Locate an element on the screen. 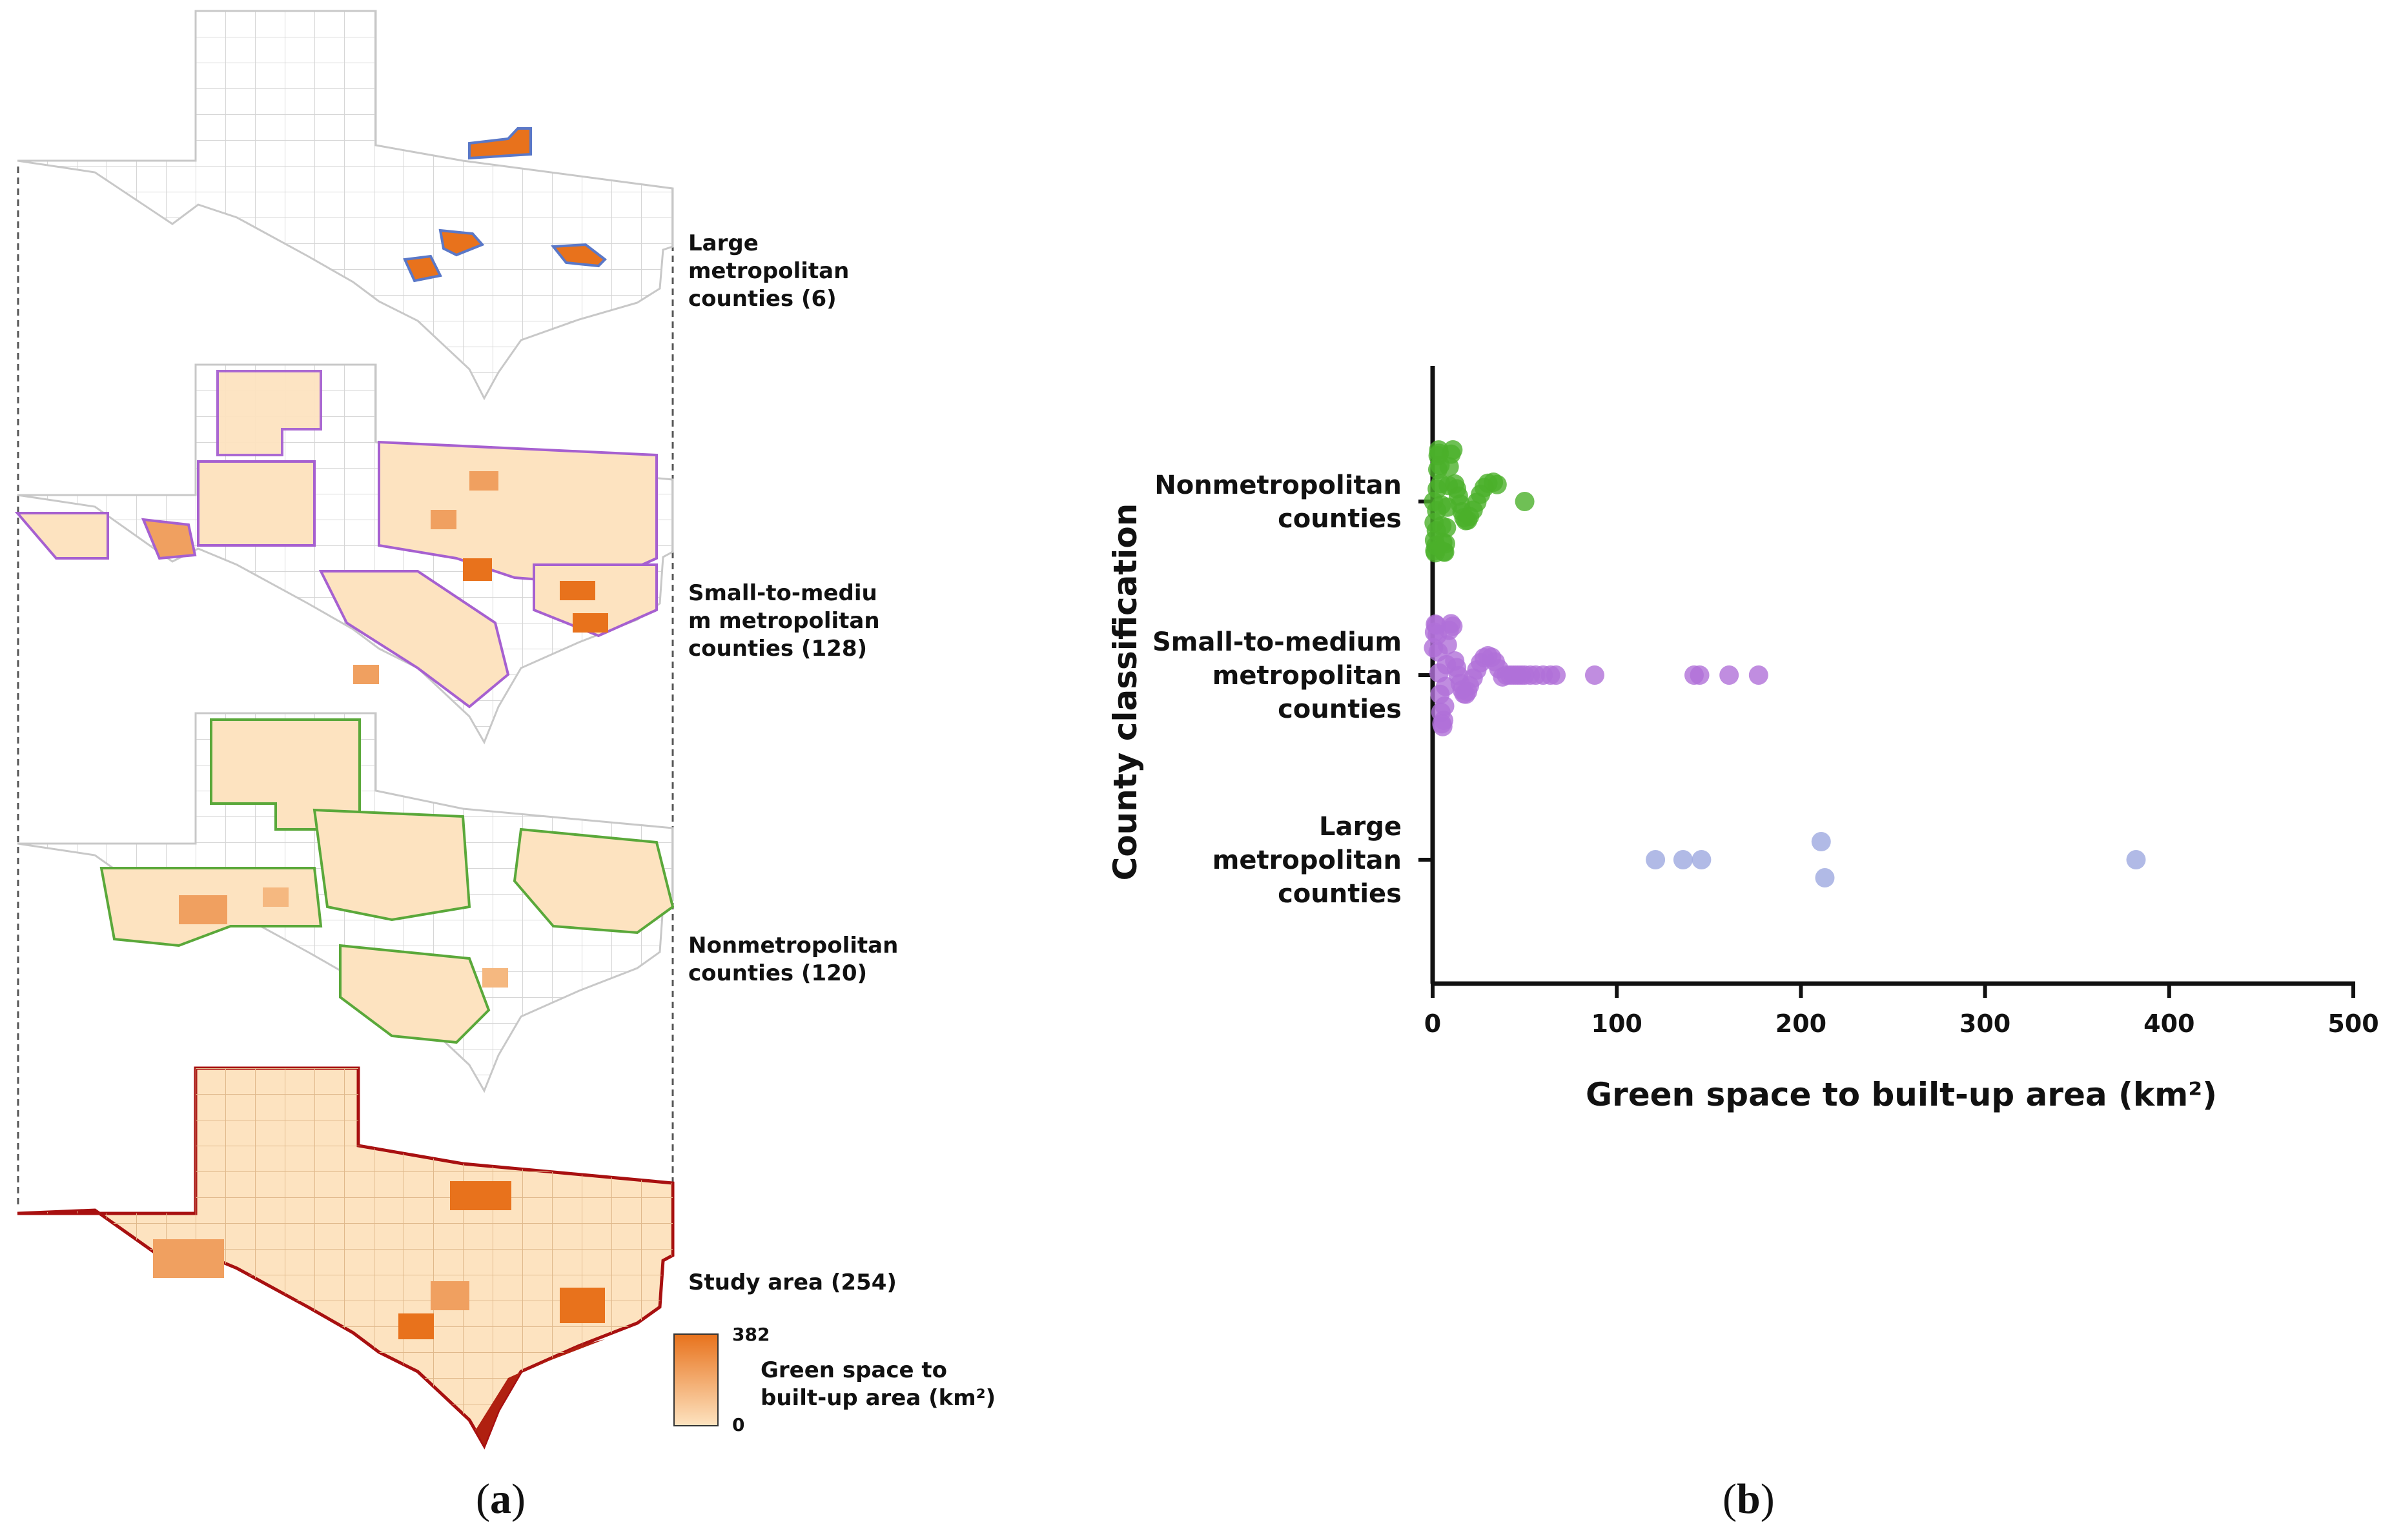 Image resolution: width=2383 pixels, height=1540 pixels. label-line: counties (128) is located at coordinates (778, 649).